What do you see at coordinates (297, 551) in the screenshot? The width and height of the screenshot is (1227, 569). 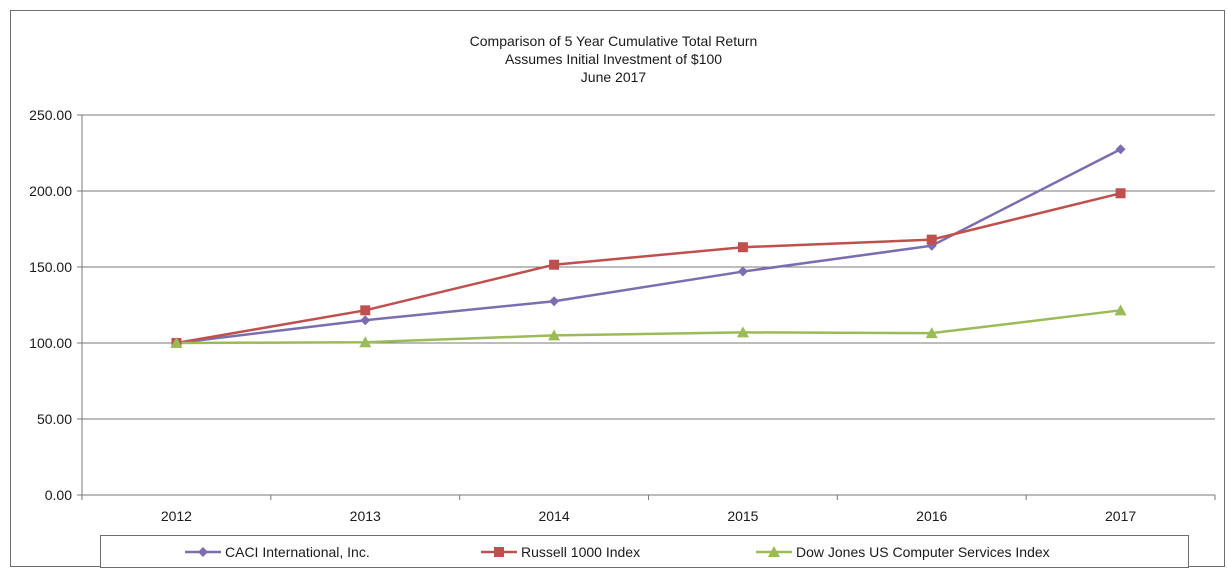 I see `legend-label-0: CACI International, Inc.` at bounding box center [297, 551].